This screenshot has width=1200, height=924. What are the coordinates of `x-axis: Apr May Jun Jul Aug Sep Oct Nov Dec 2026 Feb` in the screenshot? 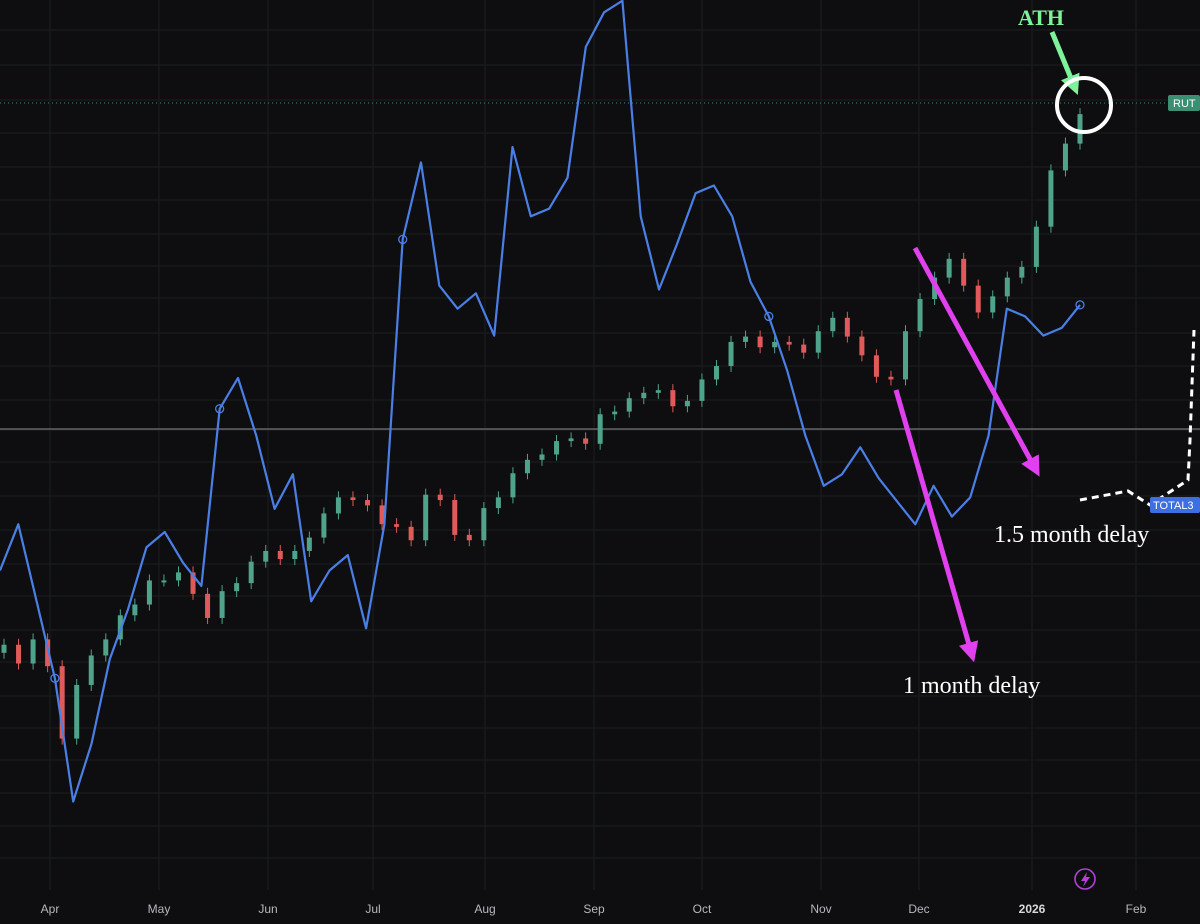 It's located at (594, 909).